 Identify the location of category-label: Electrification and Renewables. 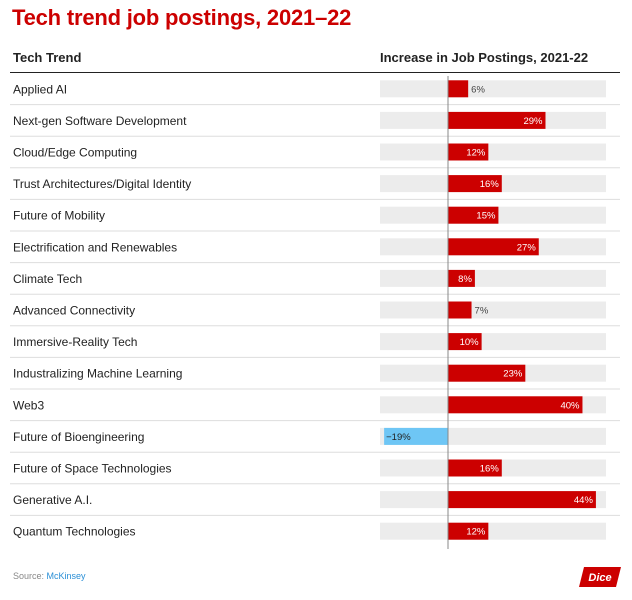
(95, 247).